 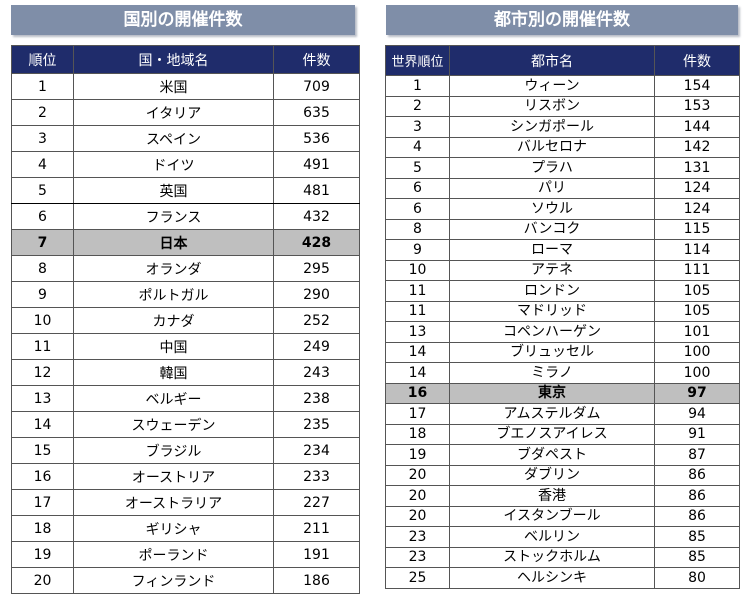 What do you see at coordinates (173, 580) in the screenshot?
I see `country-cell: フィンランド` at bounding box center [173, 580].